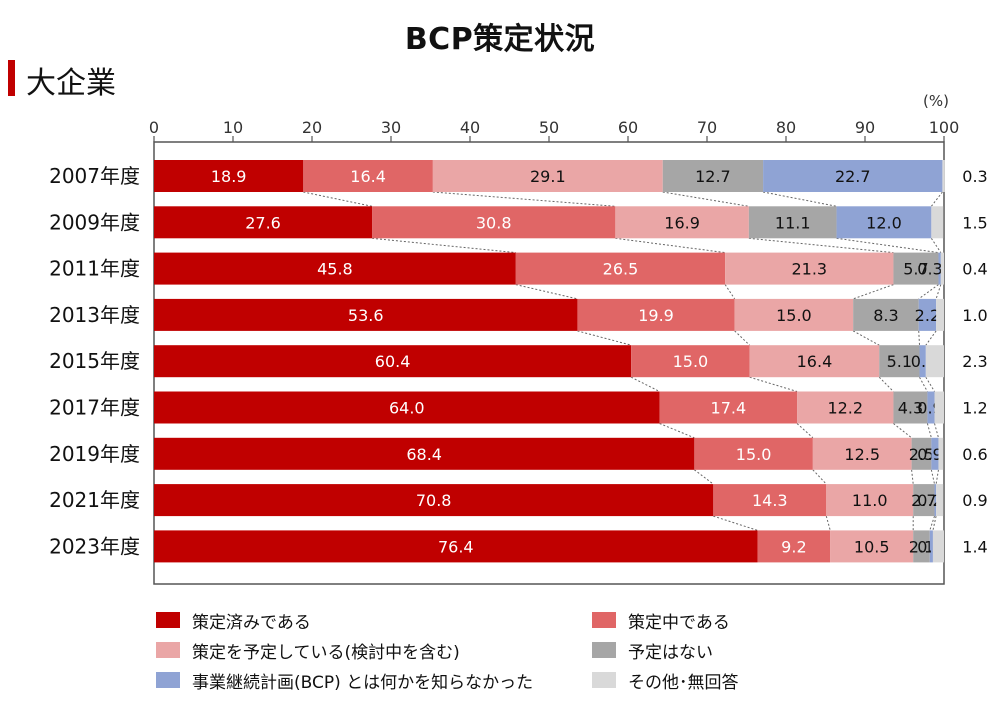  I want to click on data-label: 17.4, so click(729, 408).